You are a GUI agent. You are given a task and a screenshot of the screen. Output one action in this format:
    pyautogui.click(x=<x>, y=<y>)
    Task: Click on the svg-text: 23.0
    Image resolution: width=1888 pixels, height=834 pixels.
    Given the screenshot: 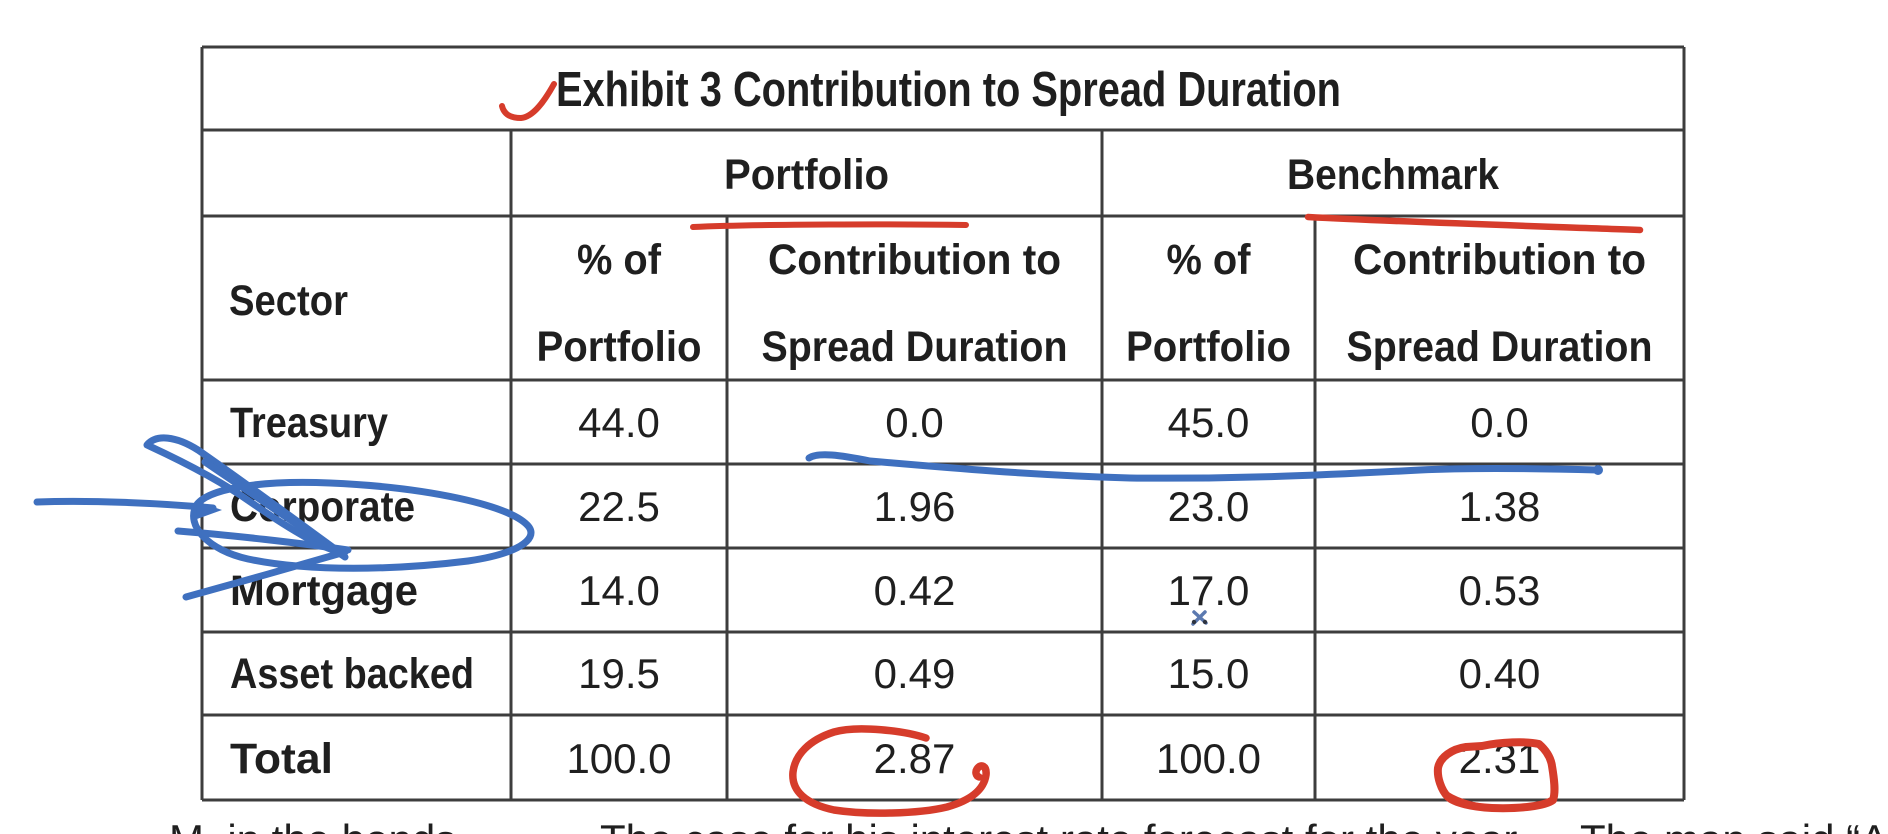 What is the action you would take?
    pyautogui.click(x=1209, y=506)
    